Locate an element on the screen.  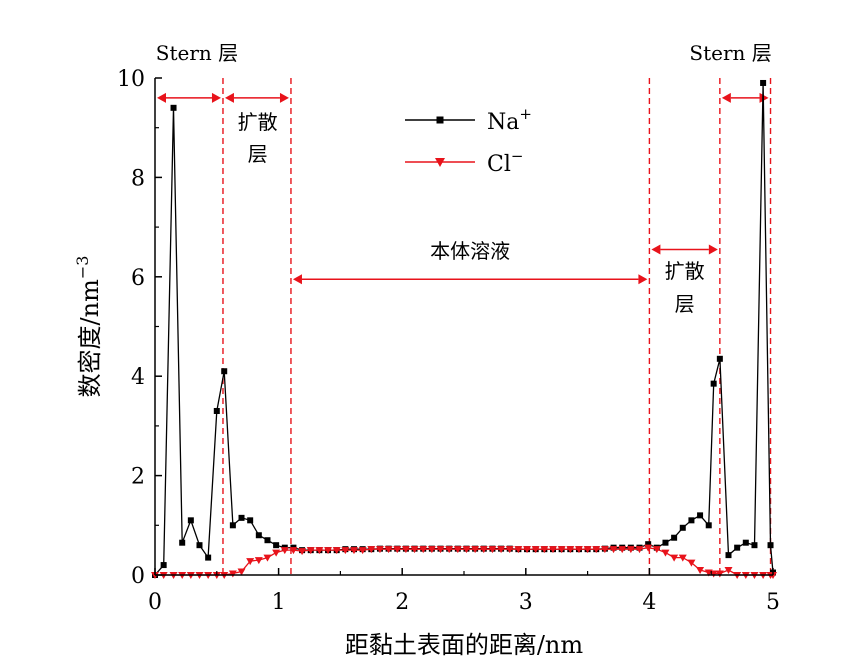
x-tick-label: 1 is located at coordinates (279, 602).